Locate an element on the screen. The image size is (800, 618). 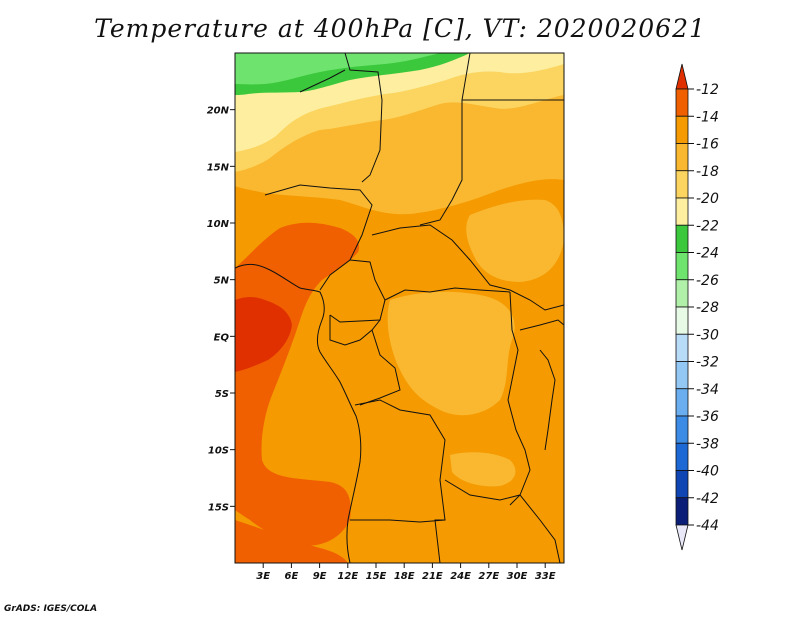
lon-tick-label: 6E is located at coordinates (292, 576).